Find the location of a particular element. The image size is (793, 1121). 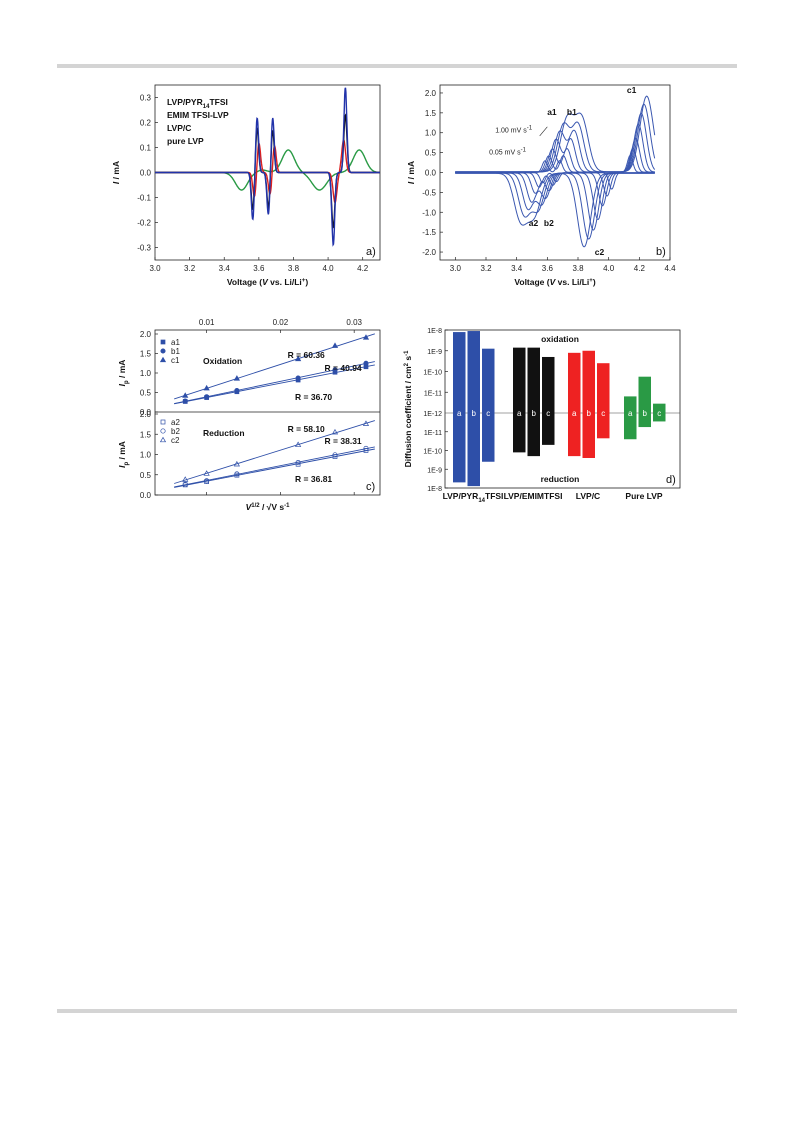

fit-line-b2 is located at coordinates (274, 467).